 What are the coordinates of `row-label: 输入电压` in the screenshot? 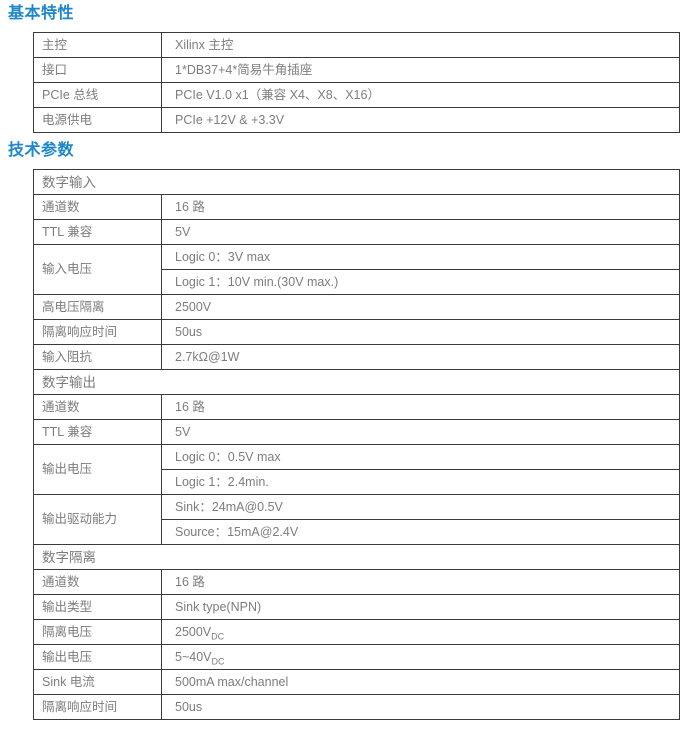 It's located at (97, 269).